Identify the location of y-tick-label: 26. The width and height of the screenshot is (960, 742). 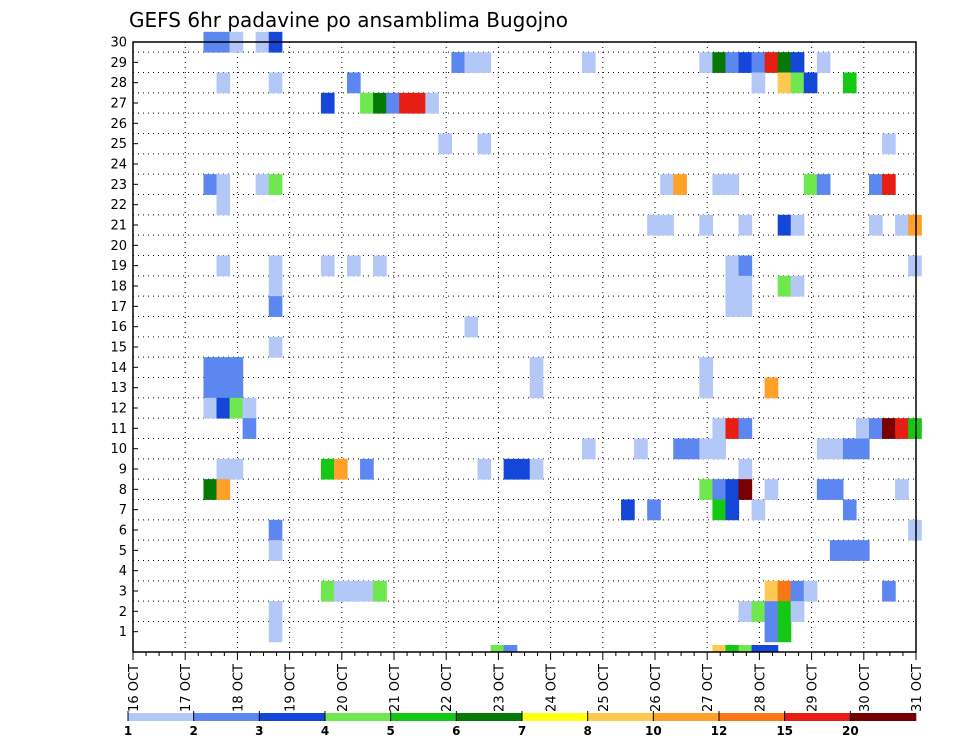
(118, 124).